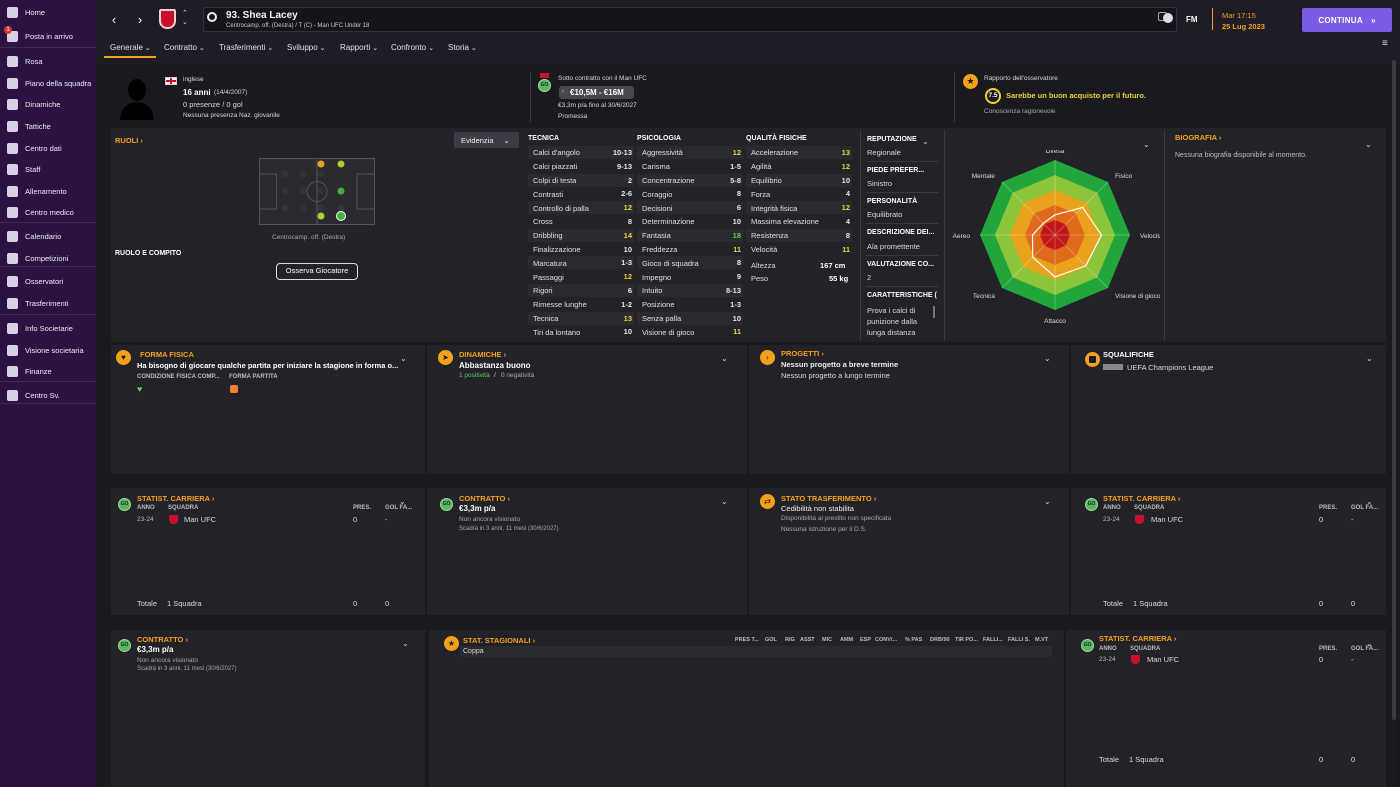  What do you see at coordinates (827, 640) in the screenshot?
I see `season-column-header: MIC` at bounding box center [827, 640].